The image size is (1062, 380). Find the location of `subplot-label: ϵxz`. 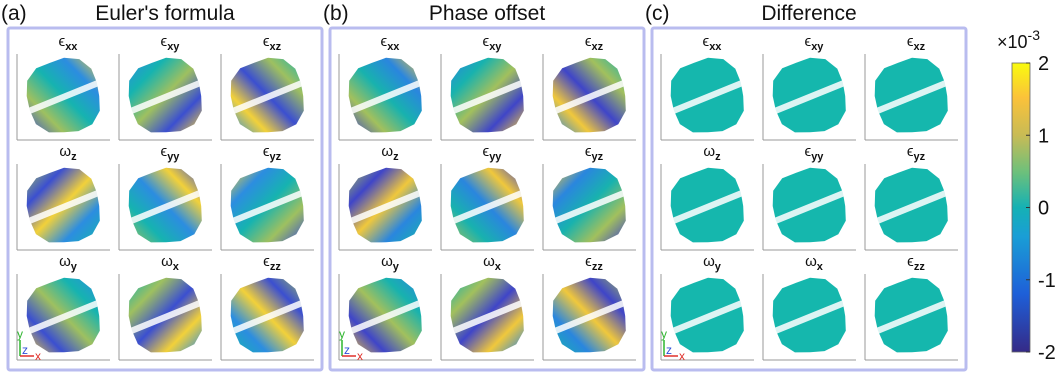

subplot-label: ϵxz is located at coordinates (272, 43).